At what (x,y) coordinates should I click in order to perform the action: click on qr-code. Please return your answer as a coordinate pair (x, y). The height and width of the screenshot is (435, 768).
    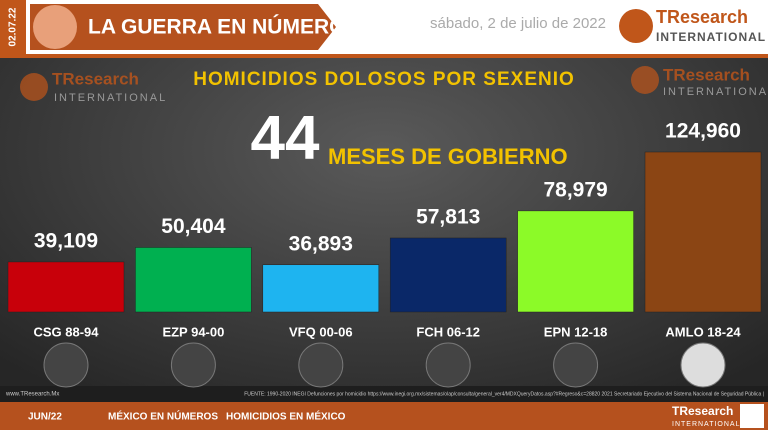
    Looking at the image, I should click on (752, 416).